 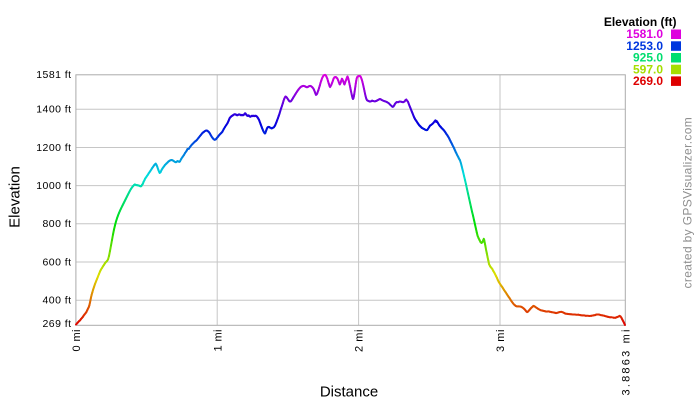 I want to click on svg-text: 269 ft, so click(x=57, y=324).